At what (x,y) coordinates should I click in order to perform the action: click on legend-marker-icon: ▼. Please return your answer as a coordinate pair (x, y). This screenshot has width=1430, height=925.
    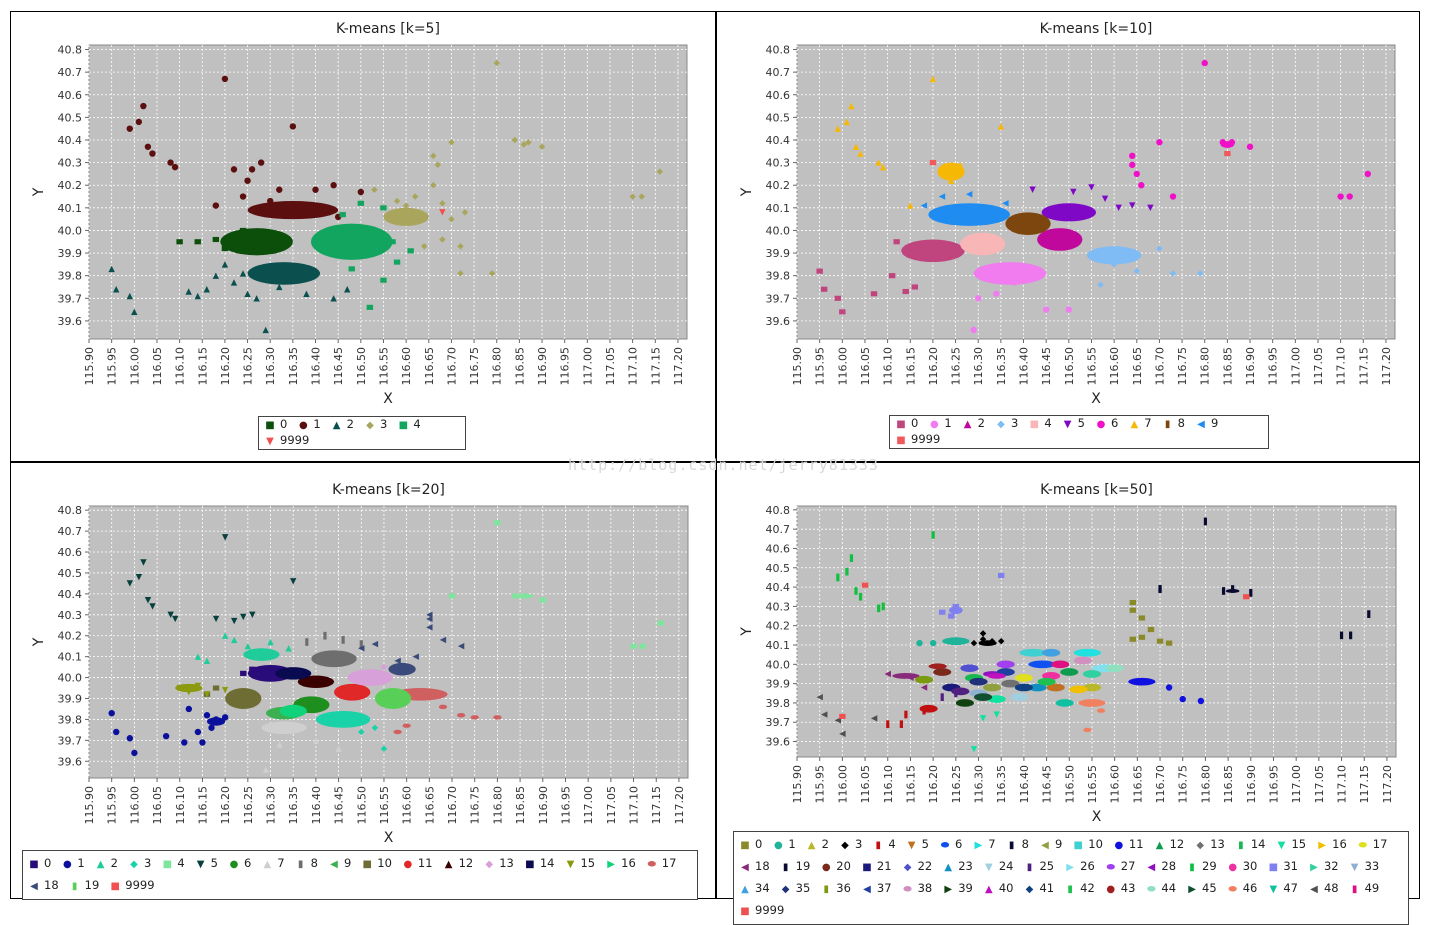
    Looking at the image, I should click on (988, 867).